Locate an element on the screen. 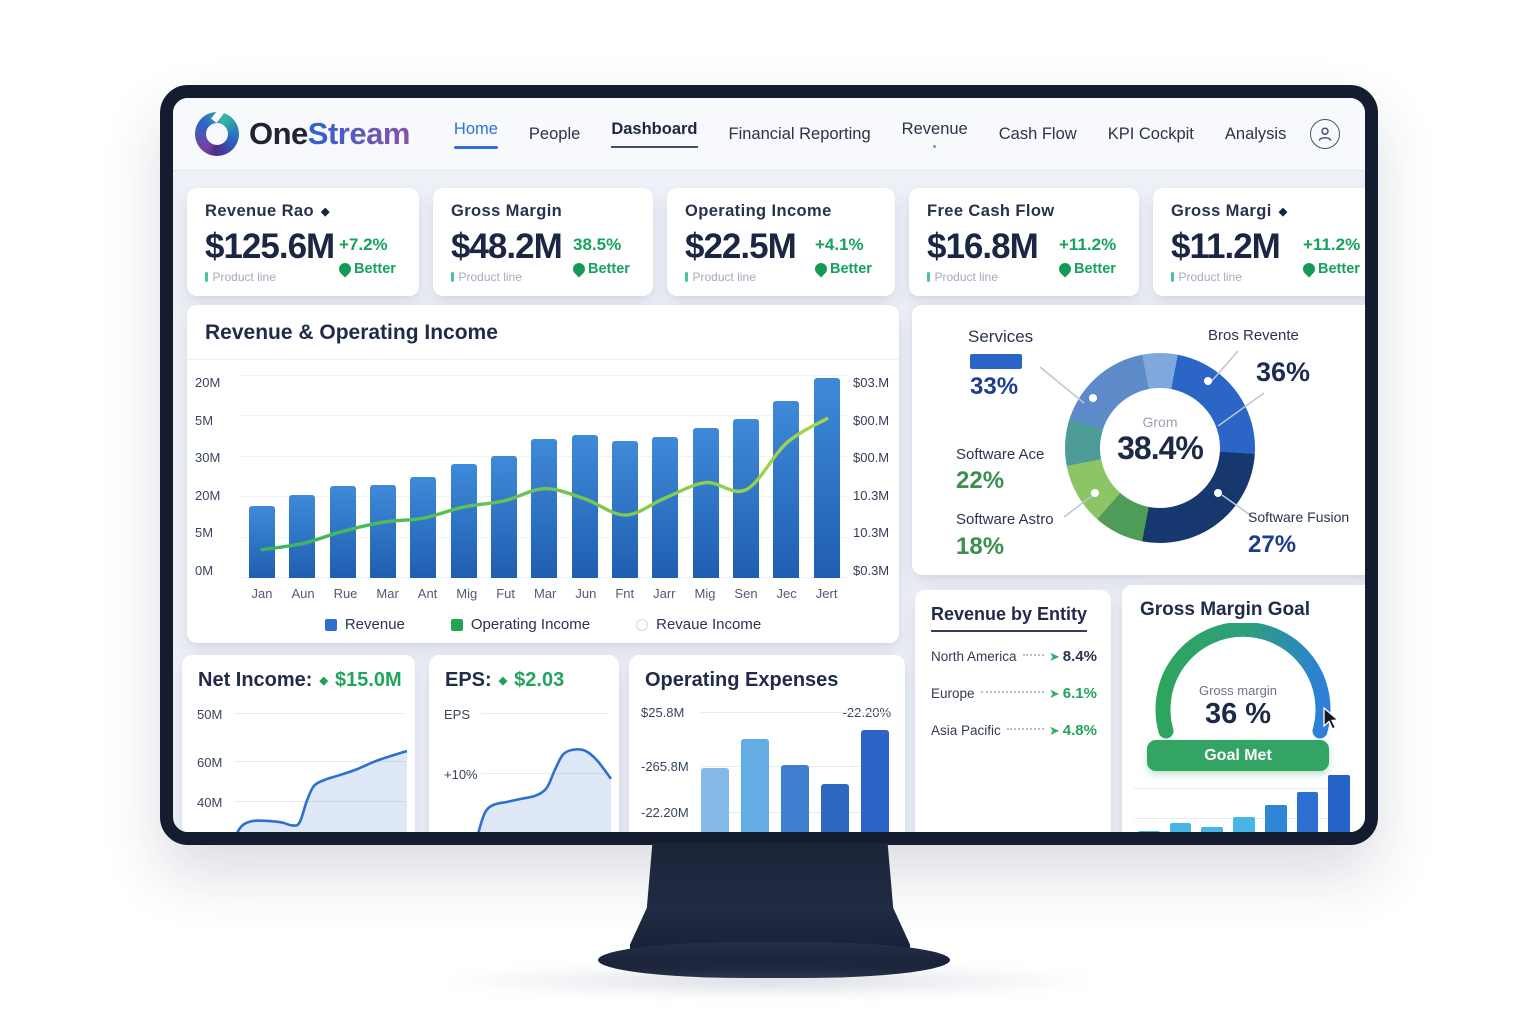 The height and width of the screenshot is (1024, 1536). y-axis-right: $03.M $00.M $00.M 10.3M 10.3M $0.3M is located at coordinates (871, 476).